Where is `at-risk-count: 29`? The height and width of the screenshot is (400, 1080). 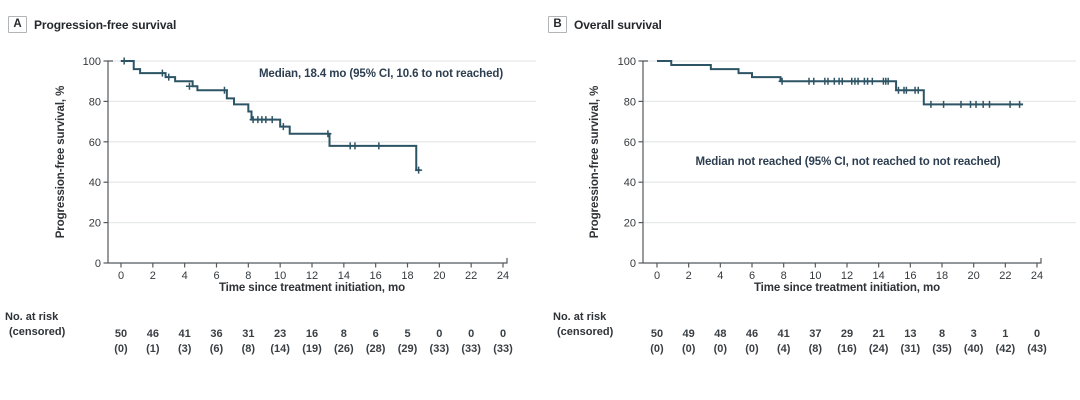 at-risk-count: 29 is located at coordinates (847, 334).